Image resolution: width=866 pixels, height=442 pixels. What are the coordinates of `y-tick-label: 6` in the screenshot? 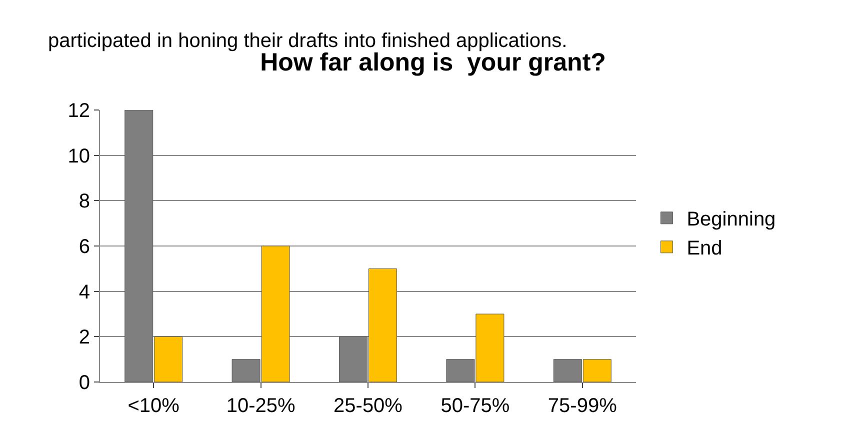 It's located at (84, 247).